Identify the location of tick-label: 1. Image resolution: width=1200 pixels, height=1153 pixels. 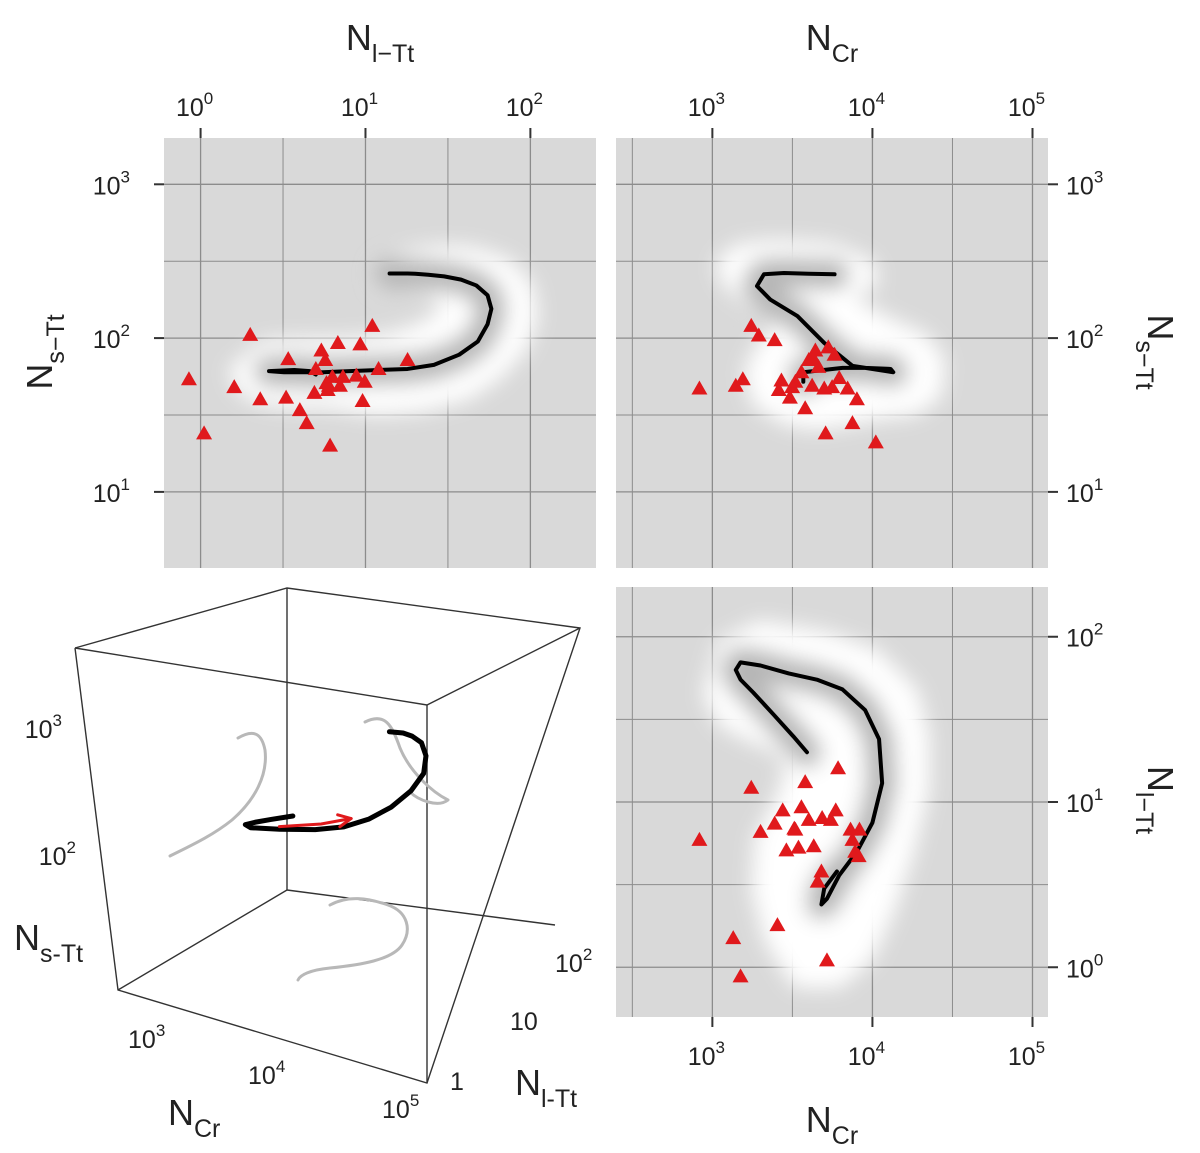
(457, 1082).